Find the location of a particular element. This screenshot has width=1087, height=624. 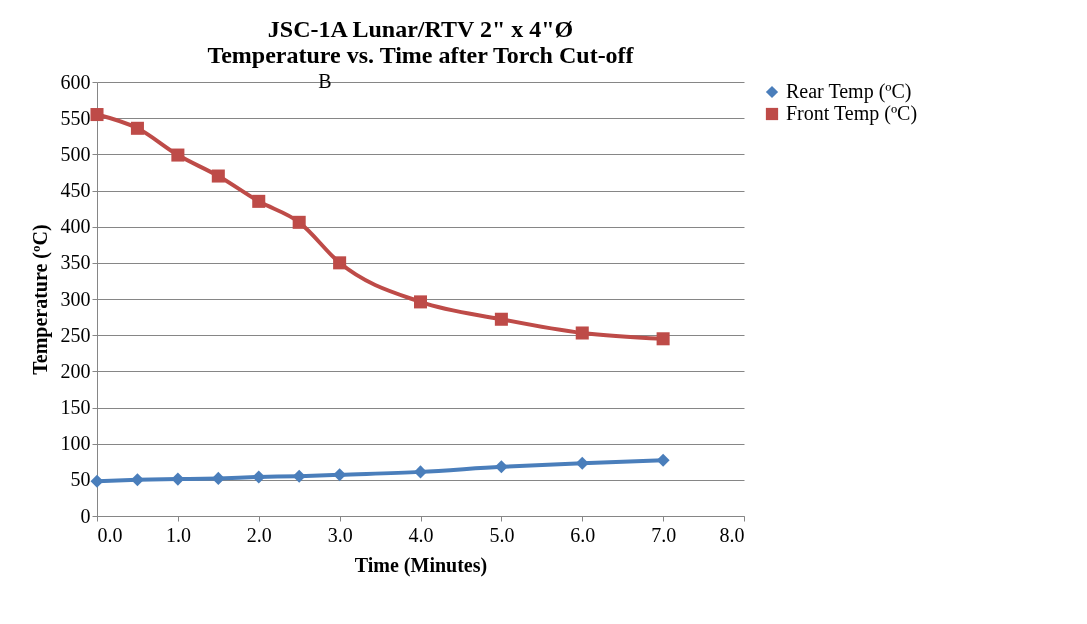

y-tick-label: 350 is located at coordinates (75, 262).